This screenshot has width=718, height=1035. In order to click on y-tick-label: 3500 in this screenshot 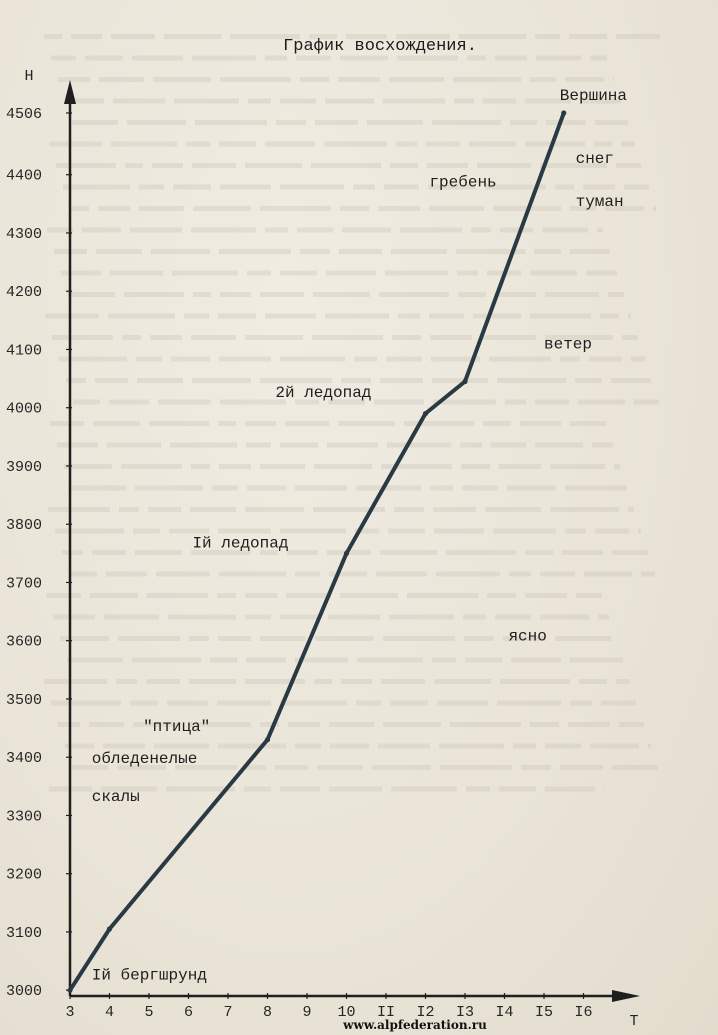, I will do `click(24, 700)`.